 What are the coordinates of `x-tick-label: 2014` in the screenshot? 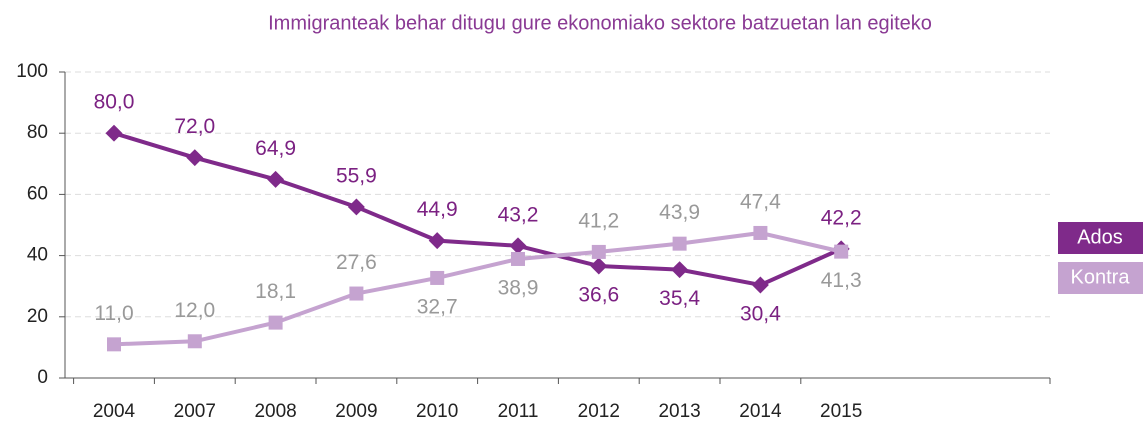 It's located at (760, 411).